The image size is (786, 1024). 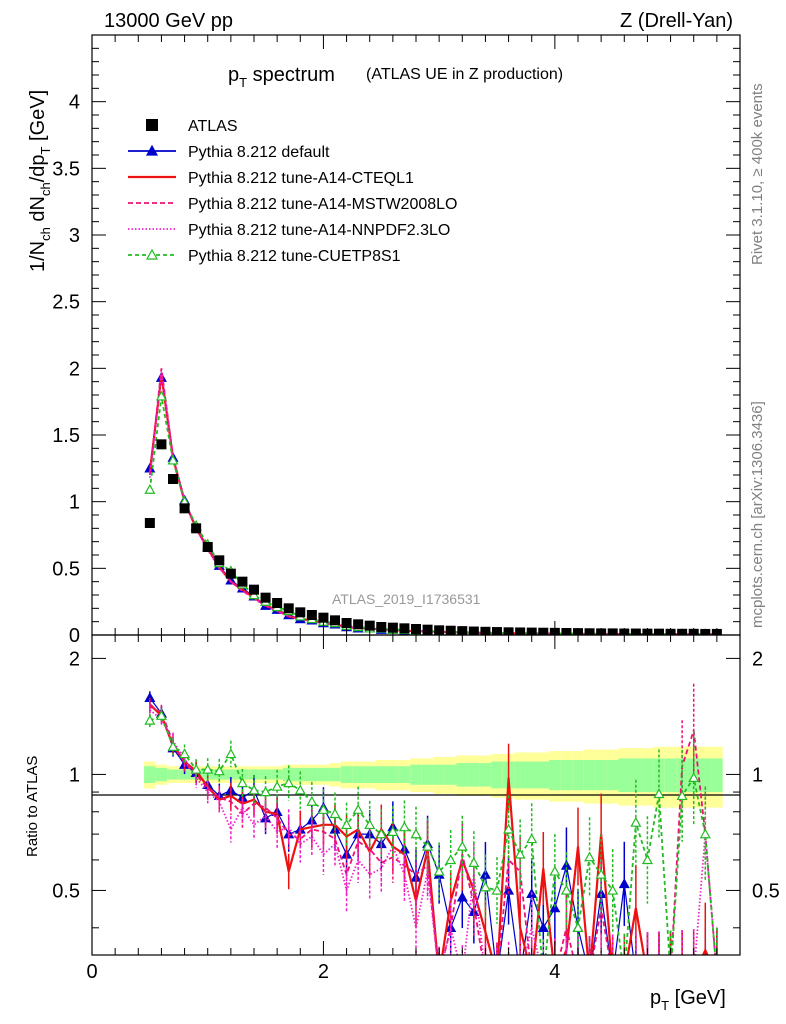 I want to click on y-tick-label: 1.5, so click(x=66, y=436).